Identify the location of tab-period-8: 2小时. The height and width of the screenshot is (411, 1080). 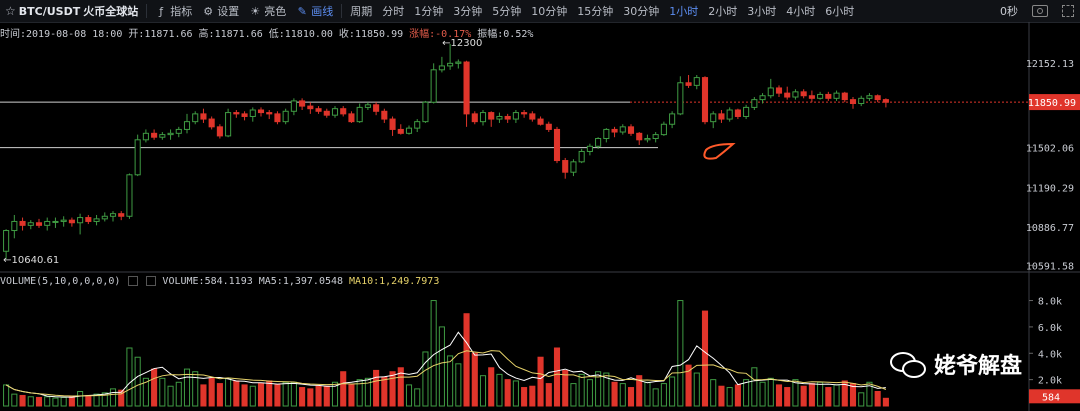
(723, 11).